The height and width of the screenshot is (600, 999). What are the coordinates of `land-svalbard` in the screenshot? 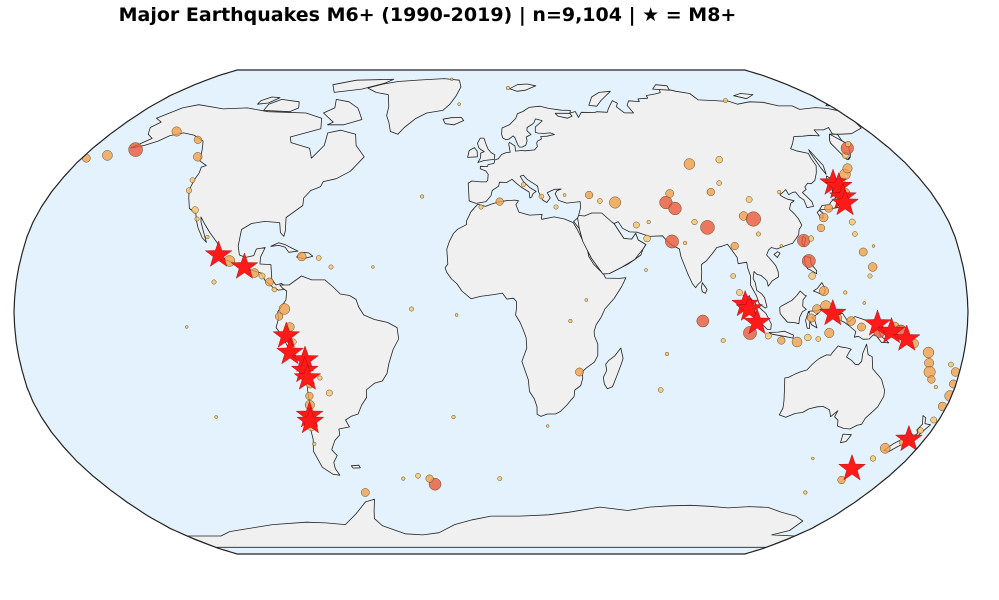 It's located at (523, 87).